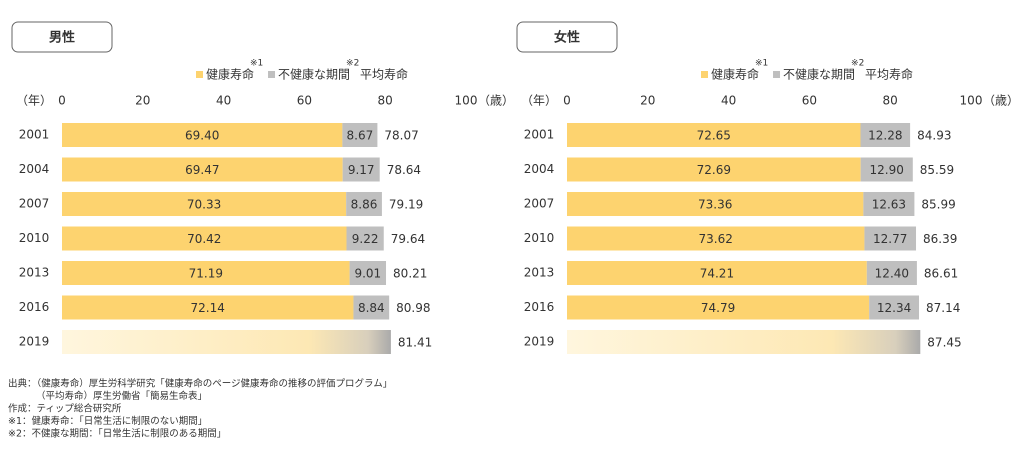  I want to click on value-label: 9.01, so click(367, 274).